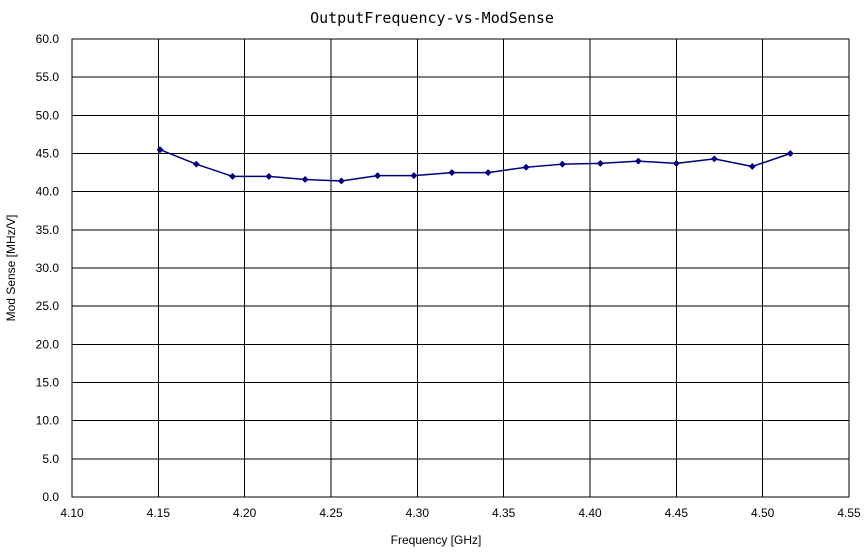 The width and height of the screenshot is (867, 552). I want to click on y-tick-label: 20.0, so click(48, 344).